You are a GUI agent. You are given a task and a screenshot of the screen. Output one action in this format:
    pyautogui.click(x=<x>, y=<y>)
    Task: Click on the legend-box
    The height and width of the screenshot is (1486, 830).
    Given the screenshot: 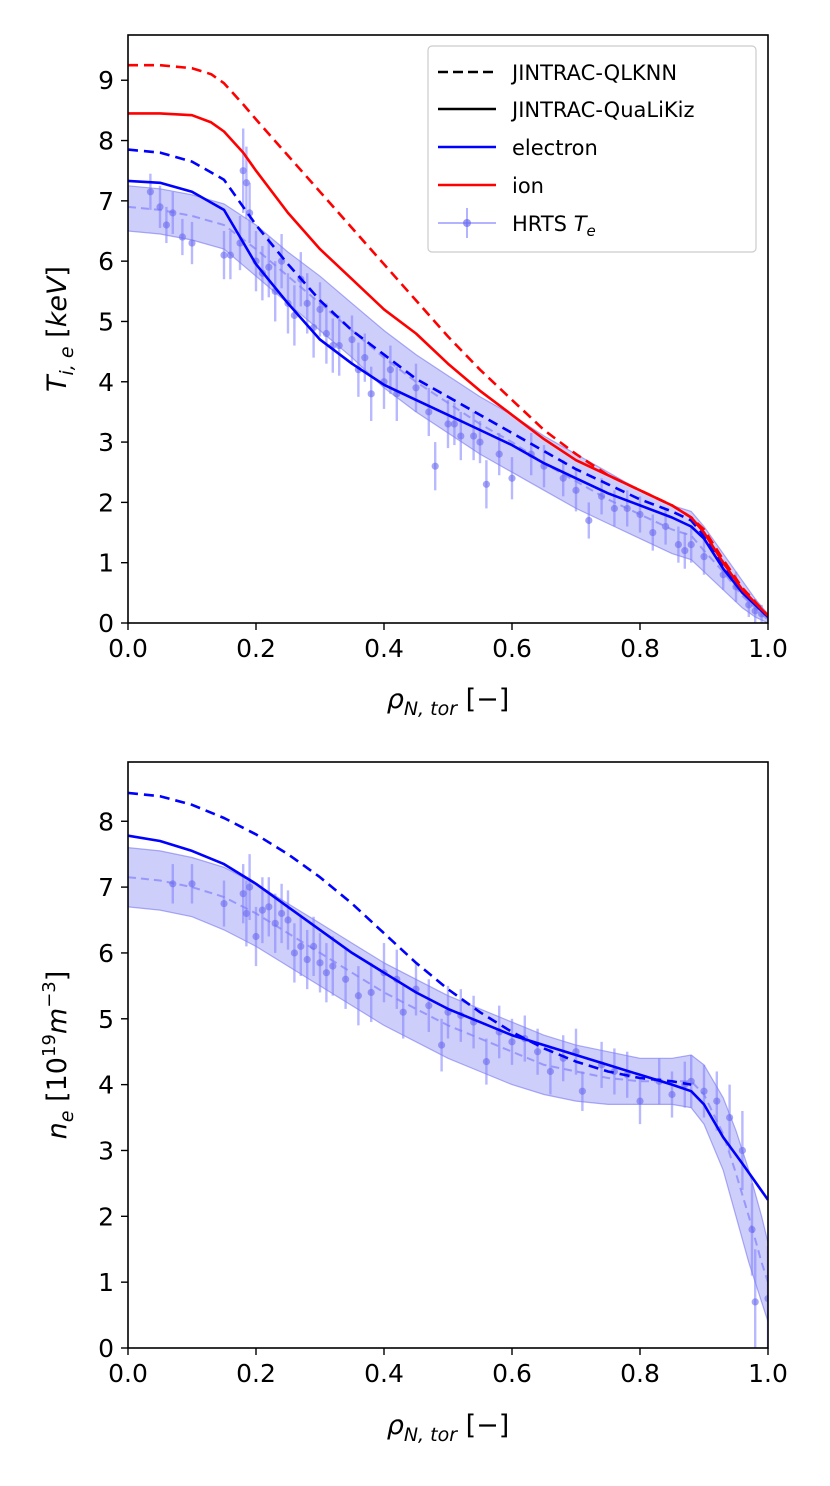 What is the action you would take?
    pyautogui.click(x=592, y=149)
    